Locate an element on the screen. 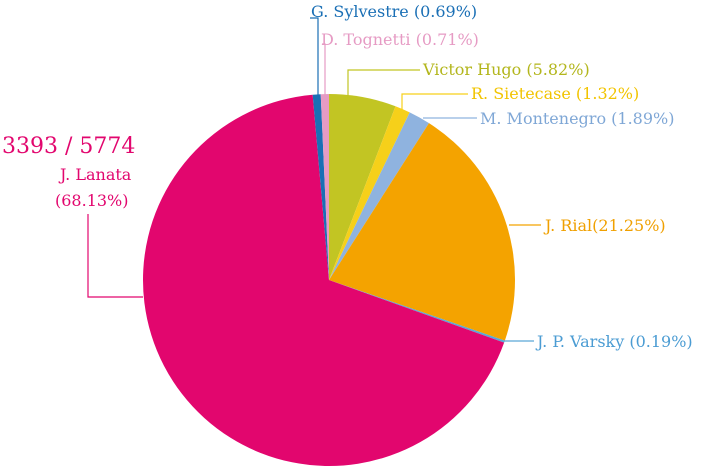 Image resolution: width=727 pixels, height=468 pixels. leader-d-tognetti is located at coordinates (324, 69).